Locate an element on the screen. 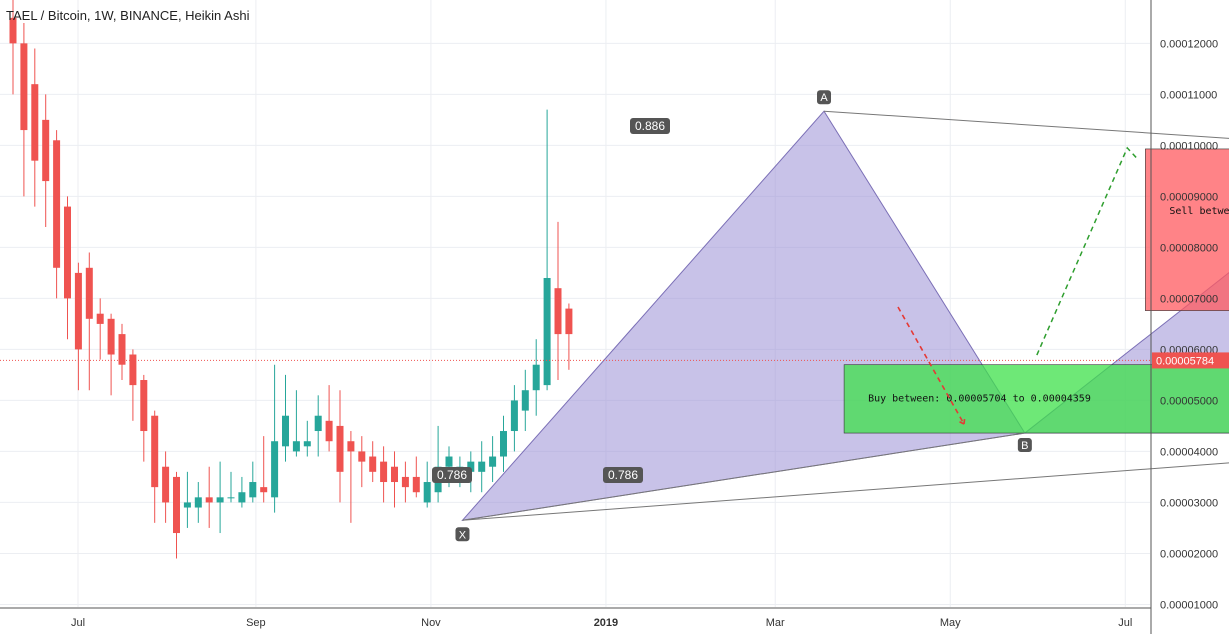 The width and height of the screenshot is (1229, 634). forecast-up-arrow is located at coordinates (1087, 251).